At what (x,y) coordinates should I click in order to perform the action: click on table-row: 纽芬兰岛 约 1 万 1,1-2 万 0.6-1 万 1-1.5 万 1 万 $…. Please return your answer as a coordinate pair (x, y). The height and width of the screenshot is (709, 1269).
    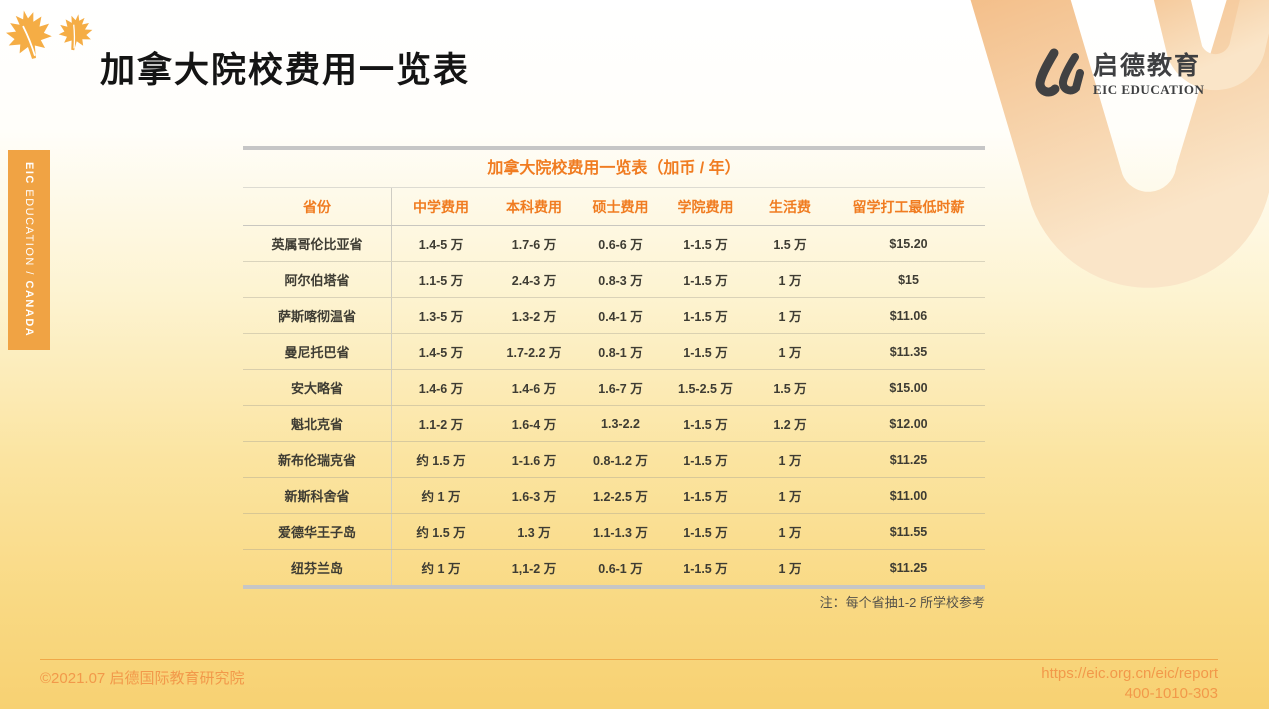
    Looking at the image, I should click on (614, 567).